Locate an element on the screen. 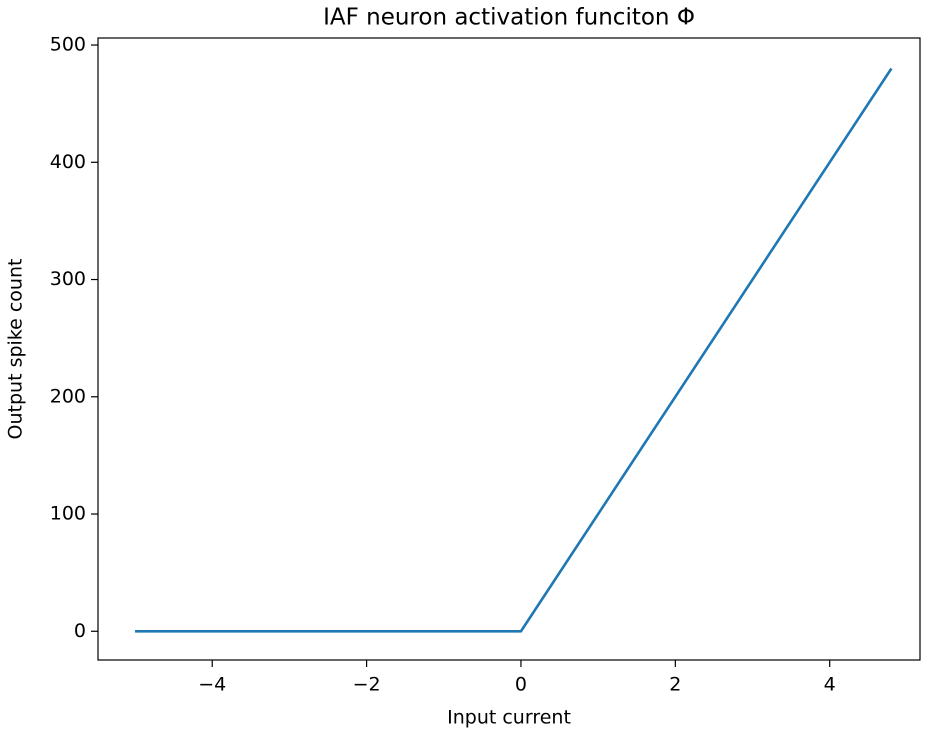 The image size is (935, 735). y-axis-label: Output spike count is located at coordinates (16, 349).